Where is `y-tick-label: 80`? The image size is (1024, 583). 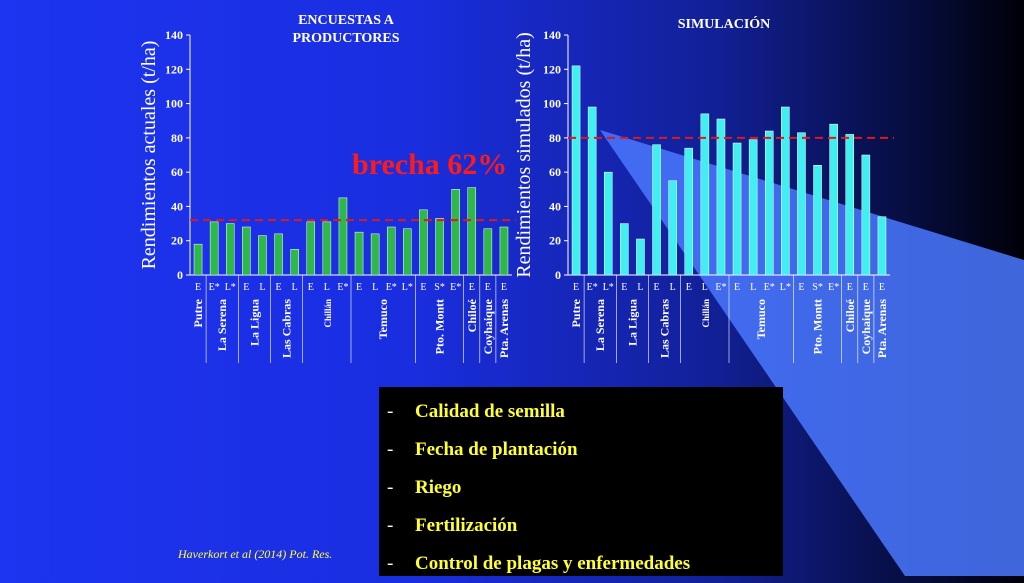 y-tick-label: 80 is located at coordinates (555, 138).